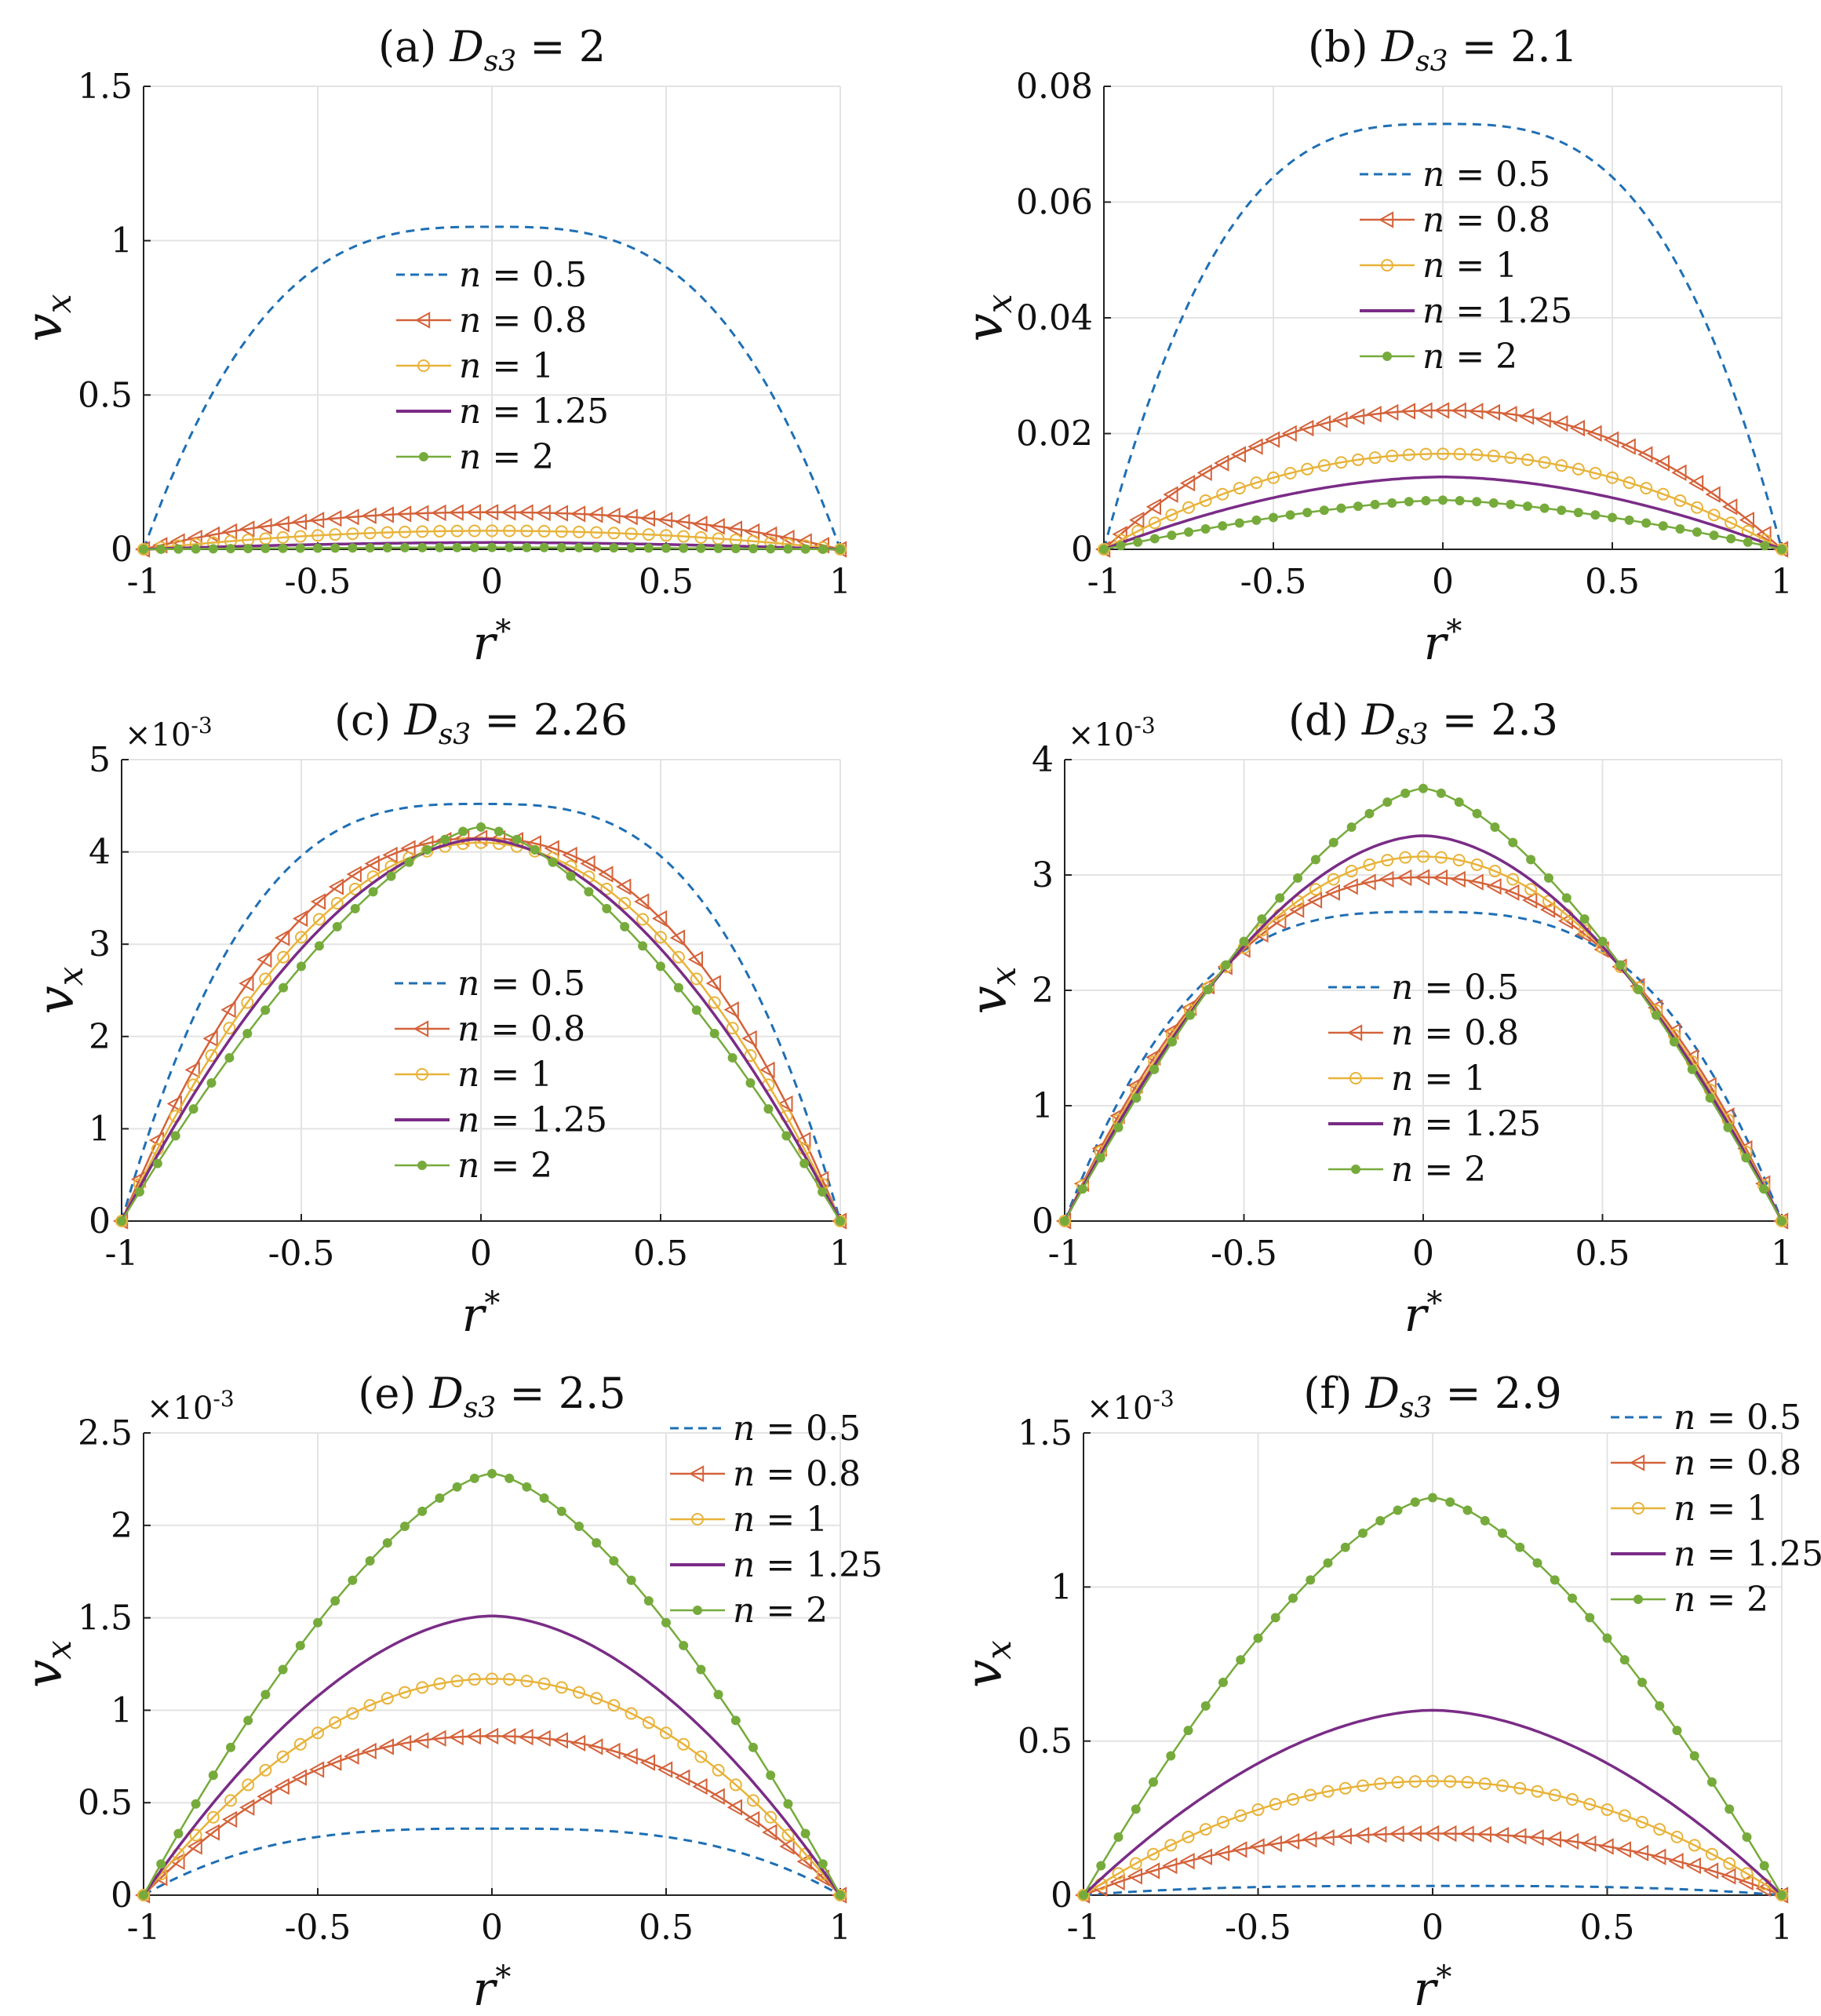  Describe the element at coordinates (301, 1254) in the screenshot. I see `x-tick-label: -0.5` at that location.